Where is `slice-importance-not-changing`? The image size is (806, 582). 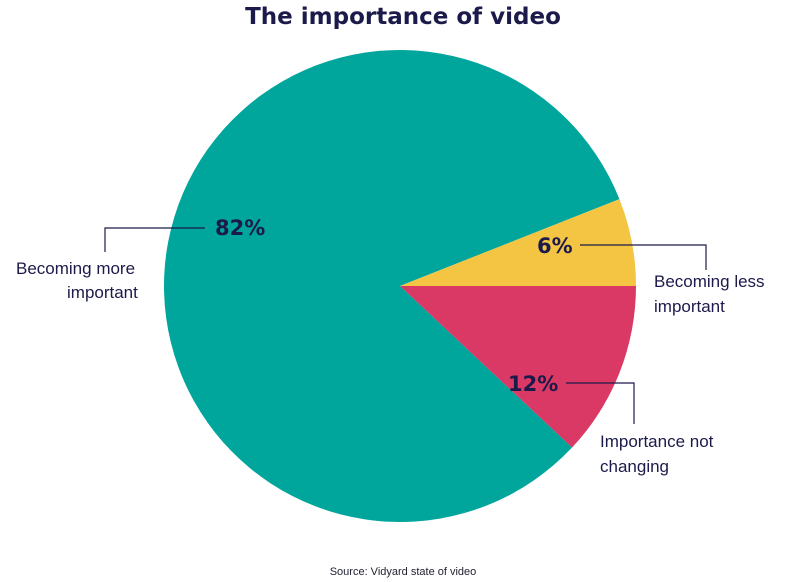
slice-importance-not-changing is located at coordinates (518, 367).